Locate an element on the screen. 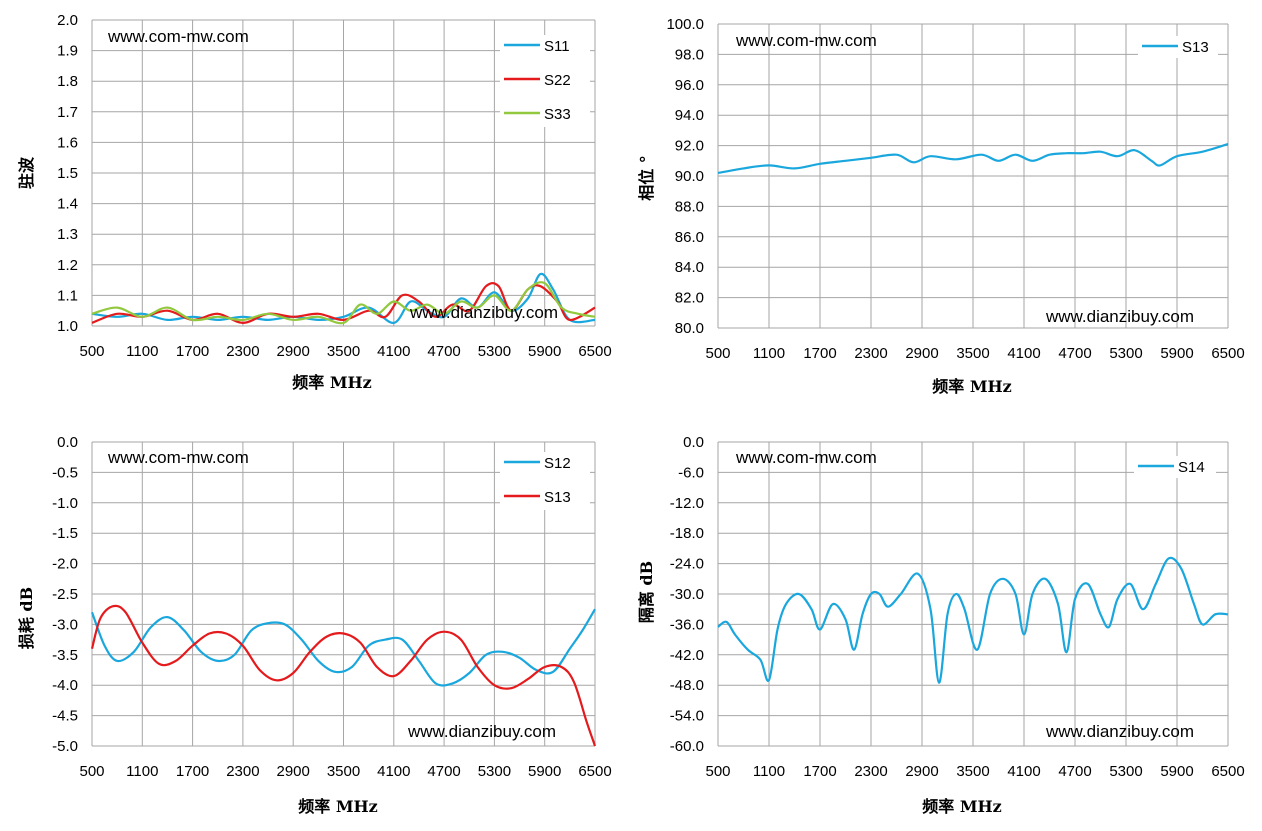  legend-entry: S33 is located at coordinates (557, 114).